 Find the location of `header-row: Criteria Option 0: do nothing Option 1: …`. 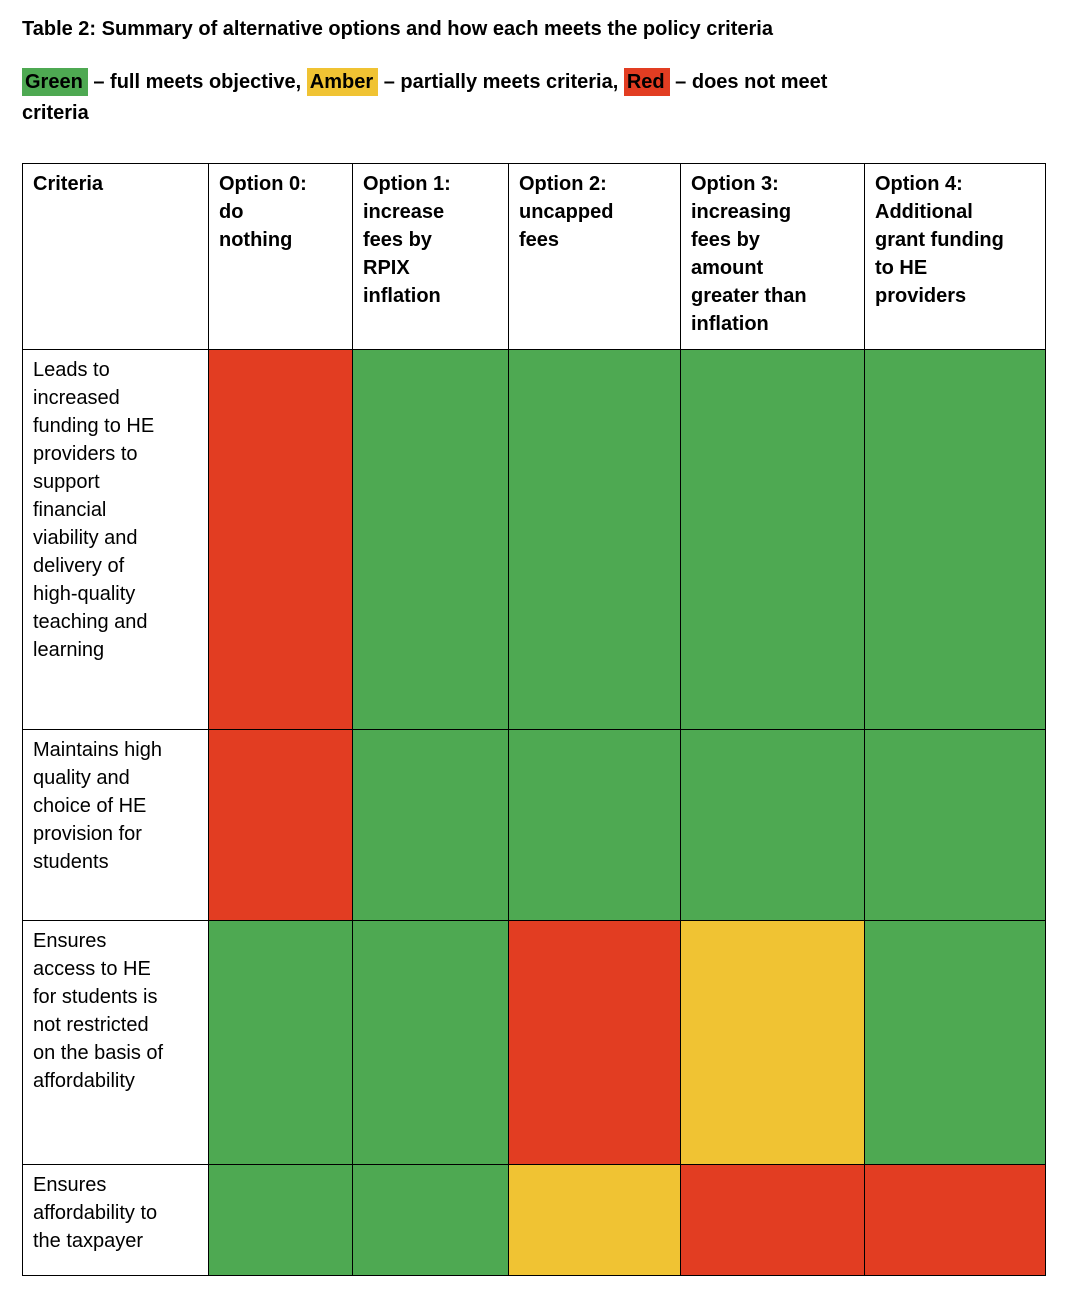

header-row: Criteria Option 0: do nothing Option 1: … is located at coordinates (534, 256).